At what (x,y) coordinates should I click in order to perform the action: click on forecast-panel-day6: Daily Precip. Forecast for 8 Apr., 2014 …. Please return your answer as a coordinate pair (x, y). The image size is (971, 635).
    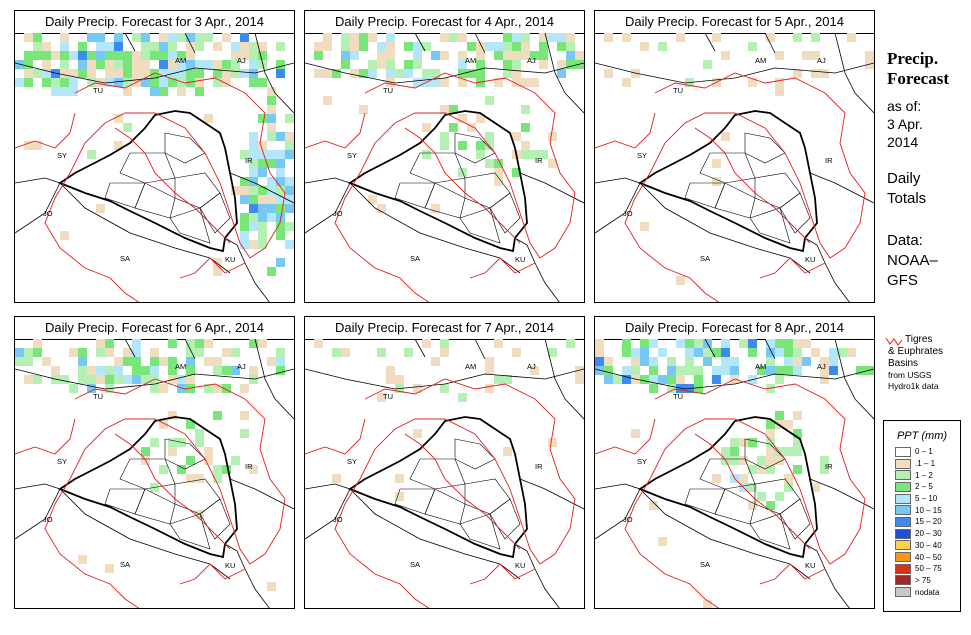
    Looking at the image, I should click on (734, 462).